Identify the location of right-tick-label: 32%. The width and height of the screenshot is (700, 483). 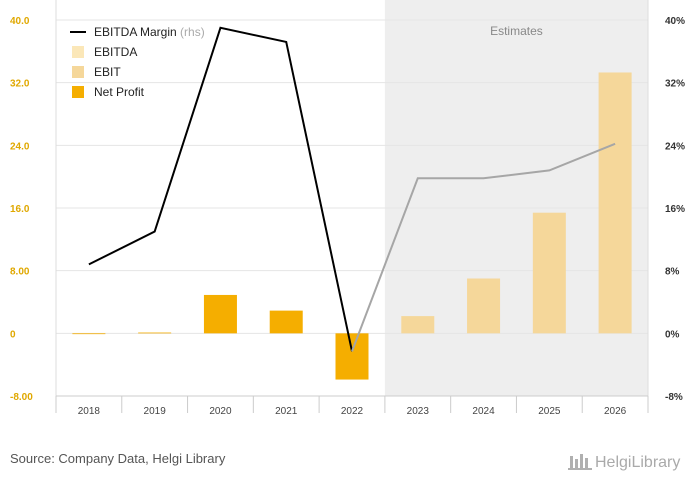
(675, 84).